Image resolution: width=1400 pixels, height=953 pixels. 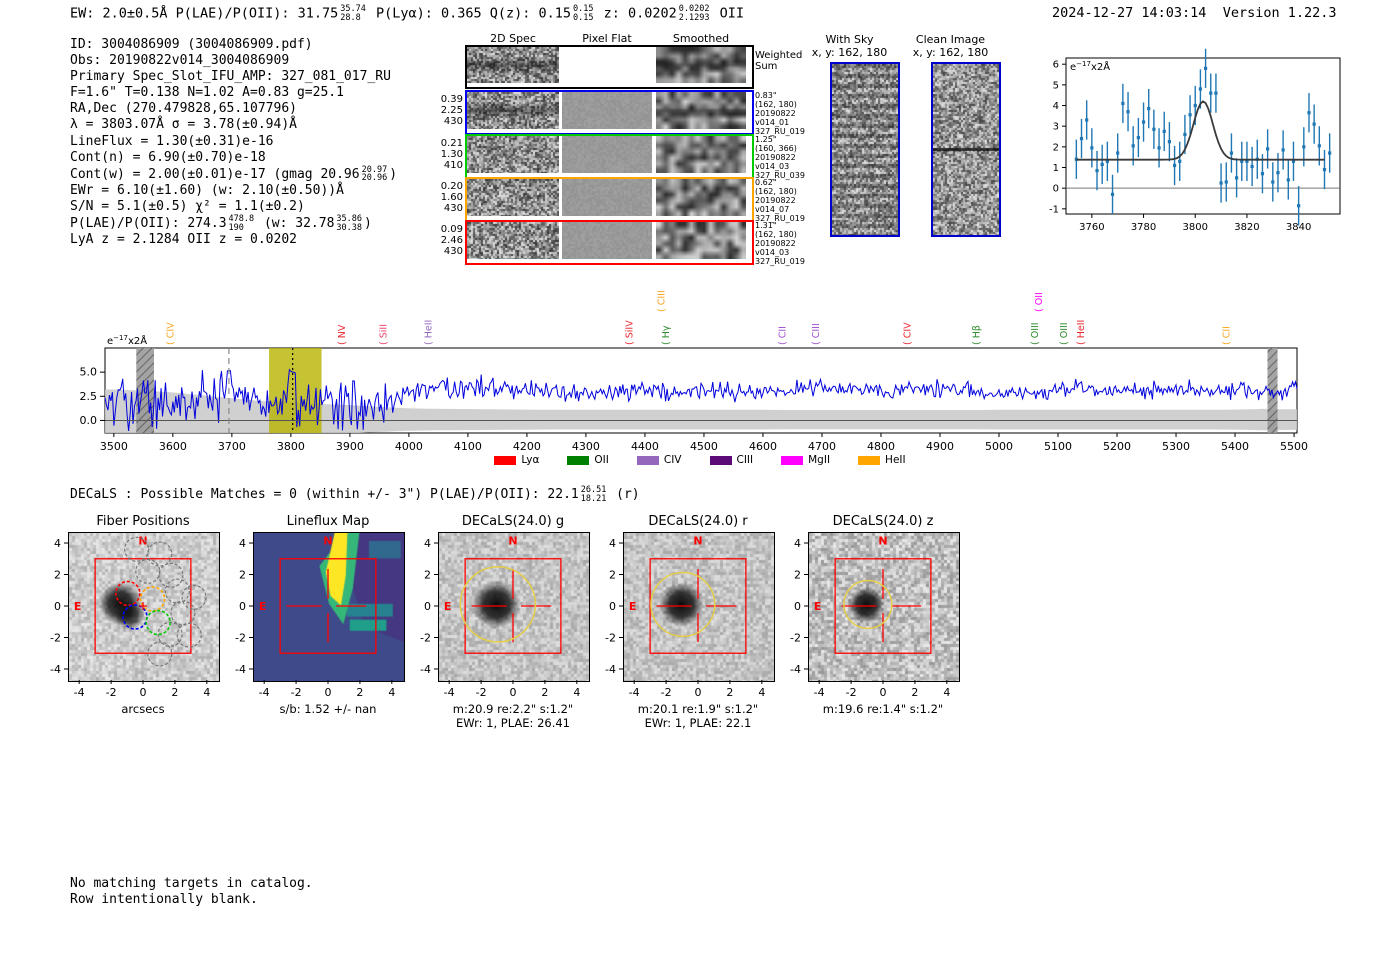 What do you see at coordinates (729, 692) in the screenshot?
I see `cutout-xtick: 2` at bounding box center [729, 692].